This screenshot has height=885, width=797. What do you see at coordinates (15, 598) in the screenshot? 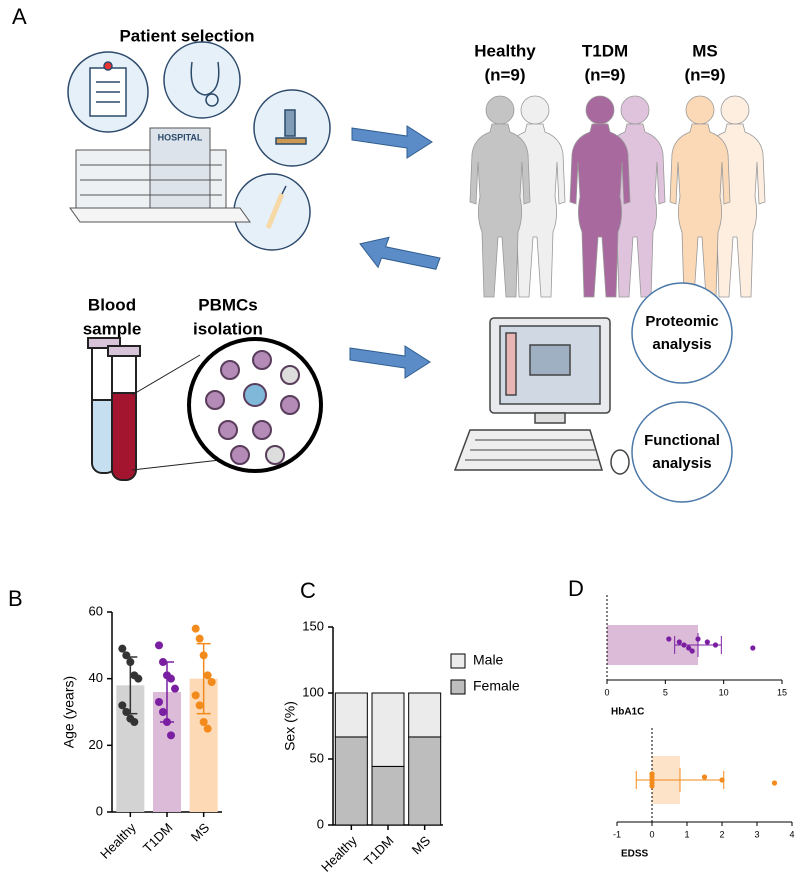
I see `panel-label: B` at bounding box center [15, 598].